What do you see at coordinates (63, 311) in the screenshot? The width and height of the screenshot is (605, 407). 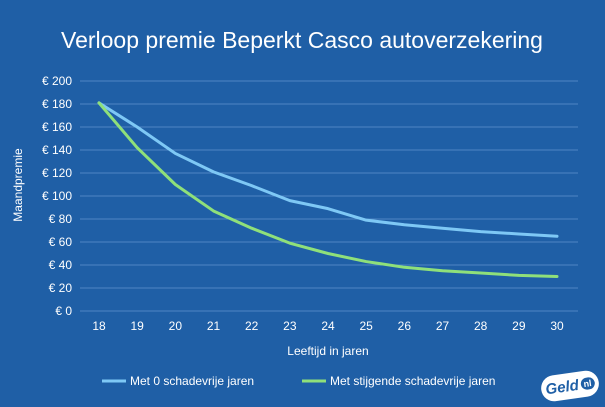 I see `y-tick-label: € 0` at bounding box center [63, 311].